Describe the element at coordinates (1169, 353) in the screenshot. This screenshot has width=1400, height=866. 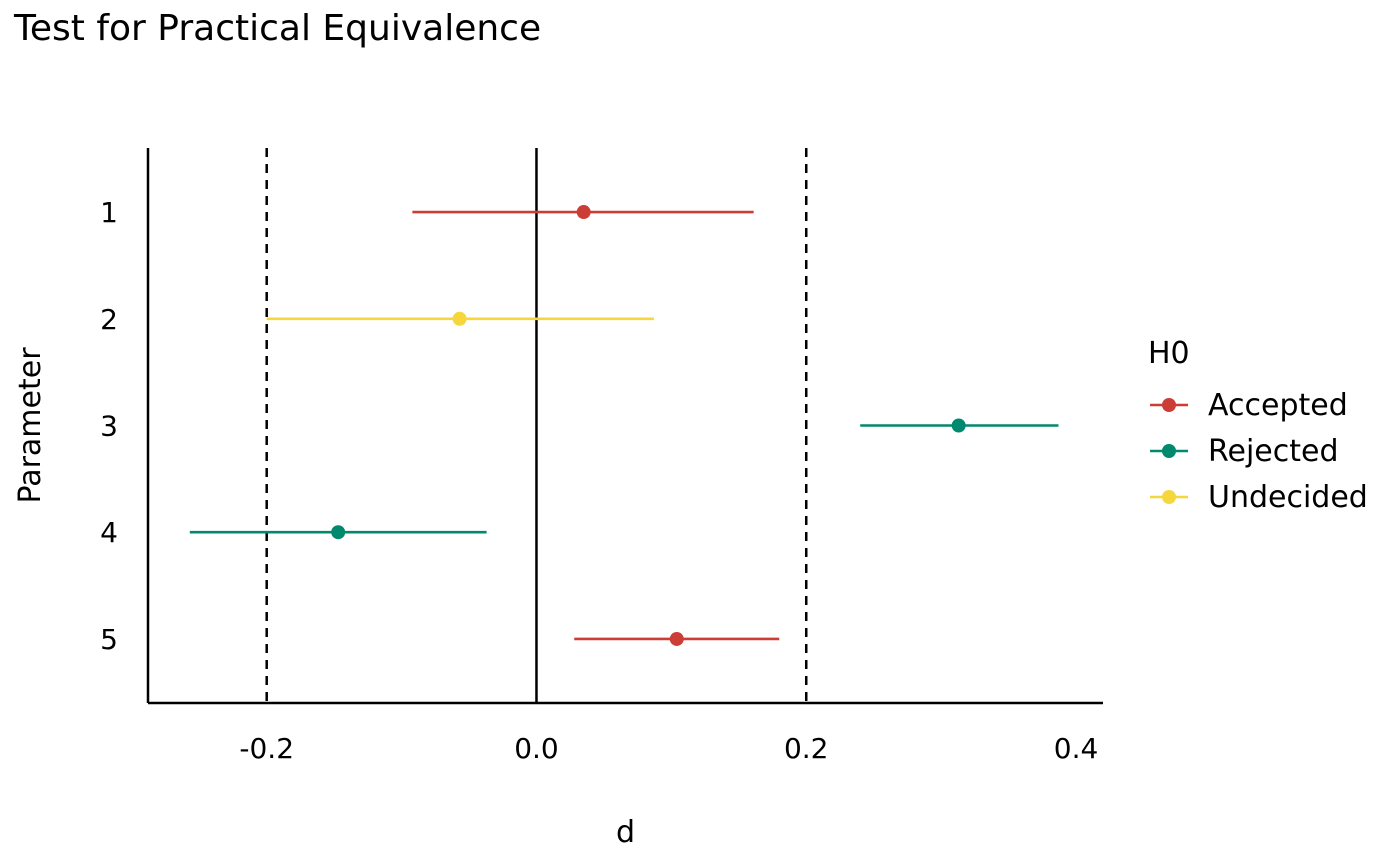
I see `legend-title: H0` at that location.